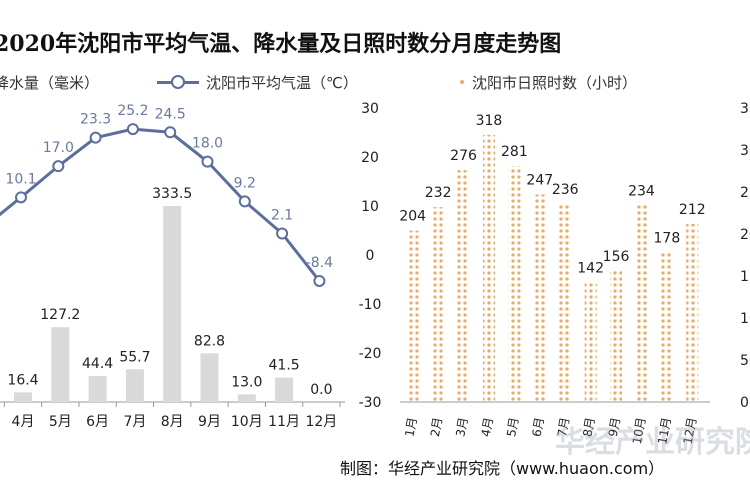 The width and height of the screenshot is (750, 500). Describe the element at coordinates (172, 422) in the screenshot. I see `left-x-tick-label: 8月` at that location.